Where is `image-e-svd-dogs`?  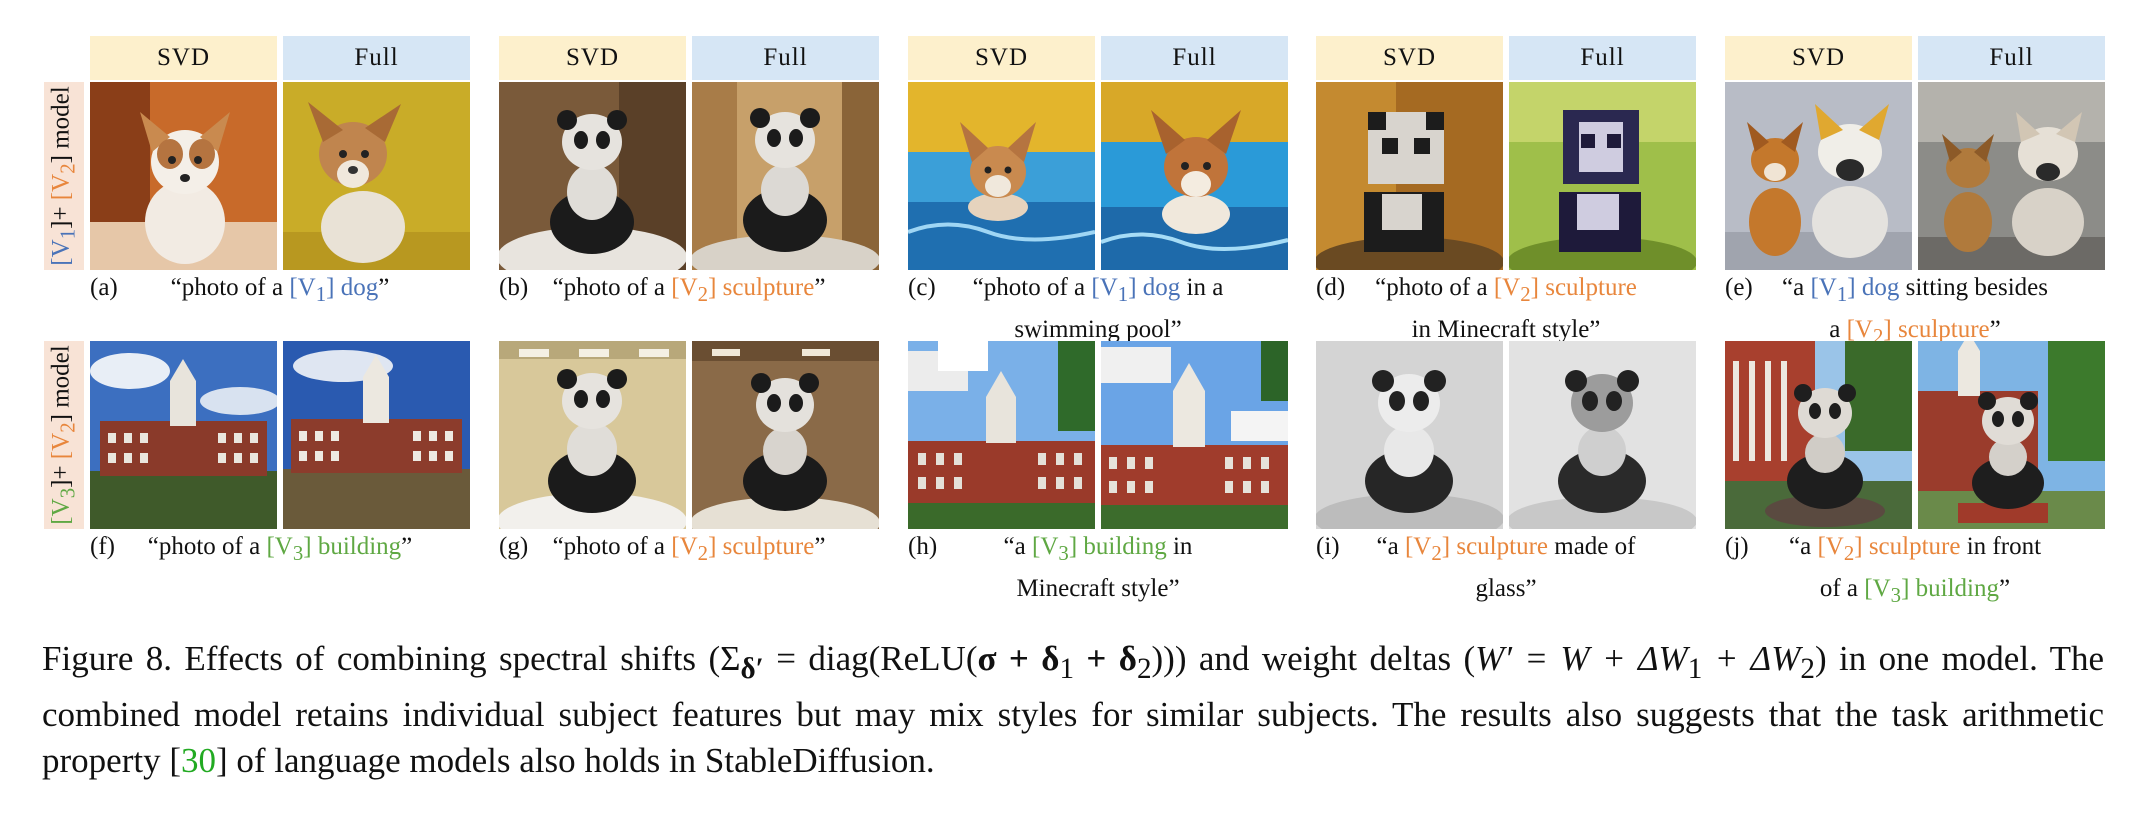
image-e-svd-dogs is located at coordinates (1818, 176).